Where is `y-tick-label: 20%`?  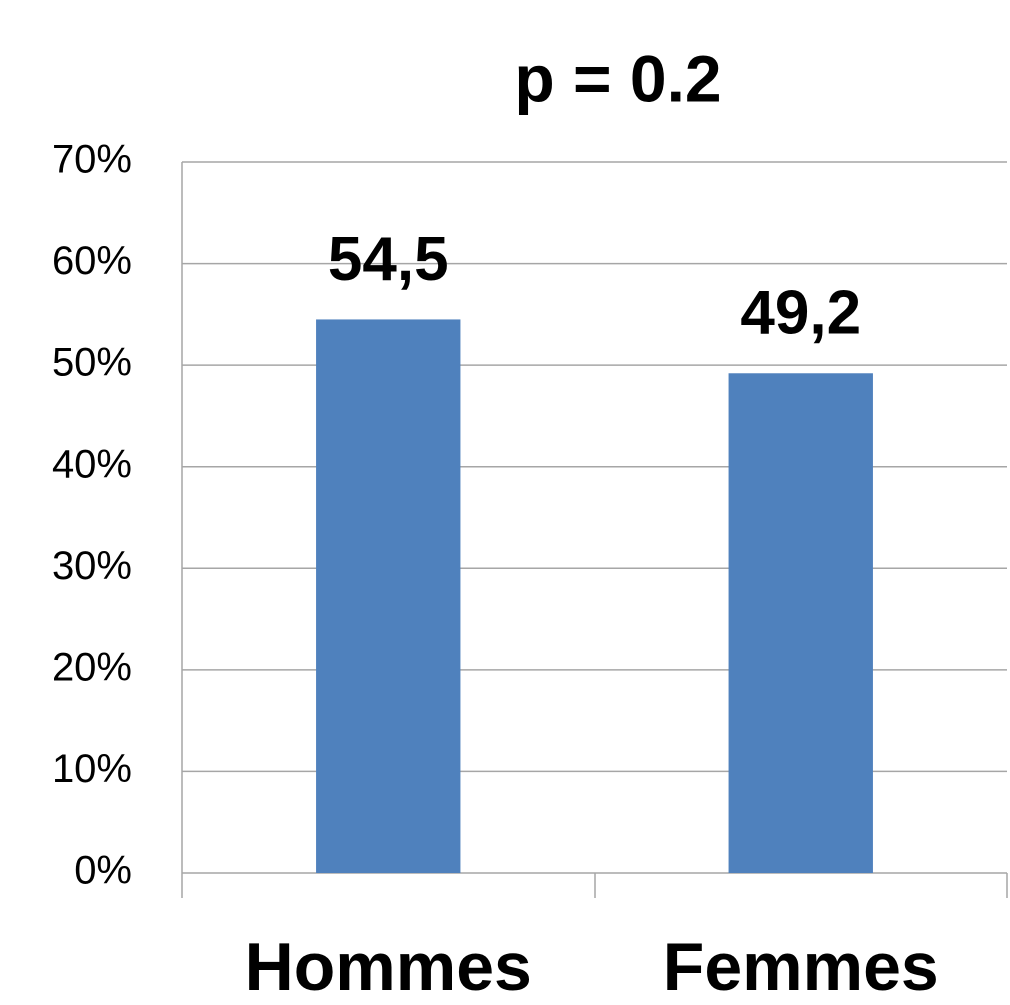 y-tick-label: 20% is located at coordinates (92, 667).